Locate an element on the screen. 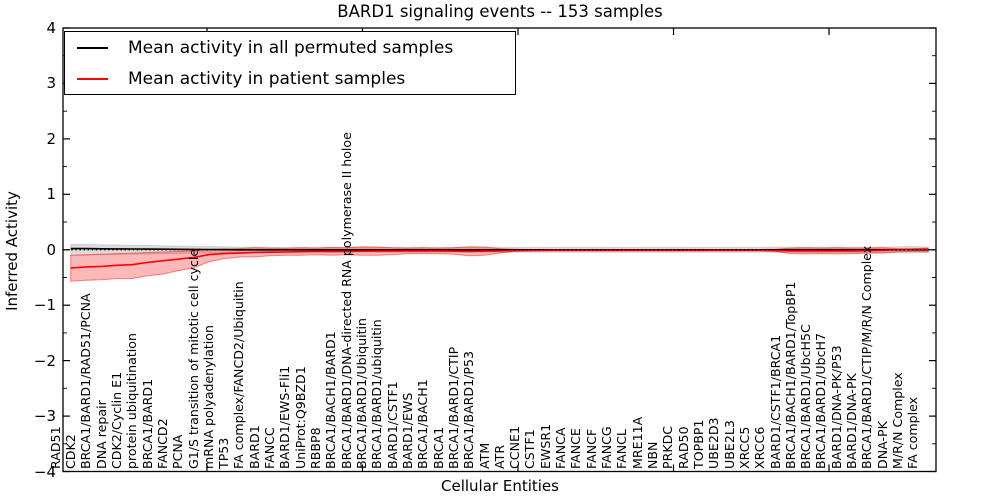 This screenshot has width=1000, height=500. x-category-label: FANCL is located at coordinates (622, 449).